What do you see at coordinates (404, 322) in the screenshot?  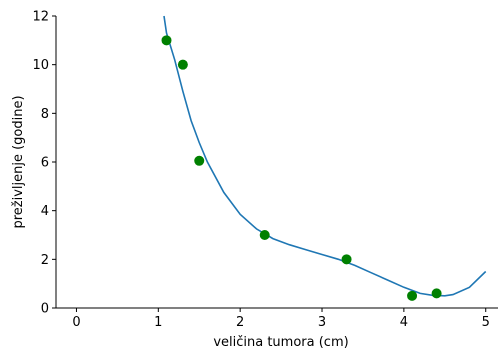 I see `x-tick-label: 4` at bounding box center [404, 322].